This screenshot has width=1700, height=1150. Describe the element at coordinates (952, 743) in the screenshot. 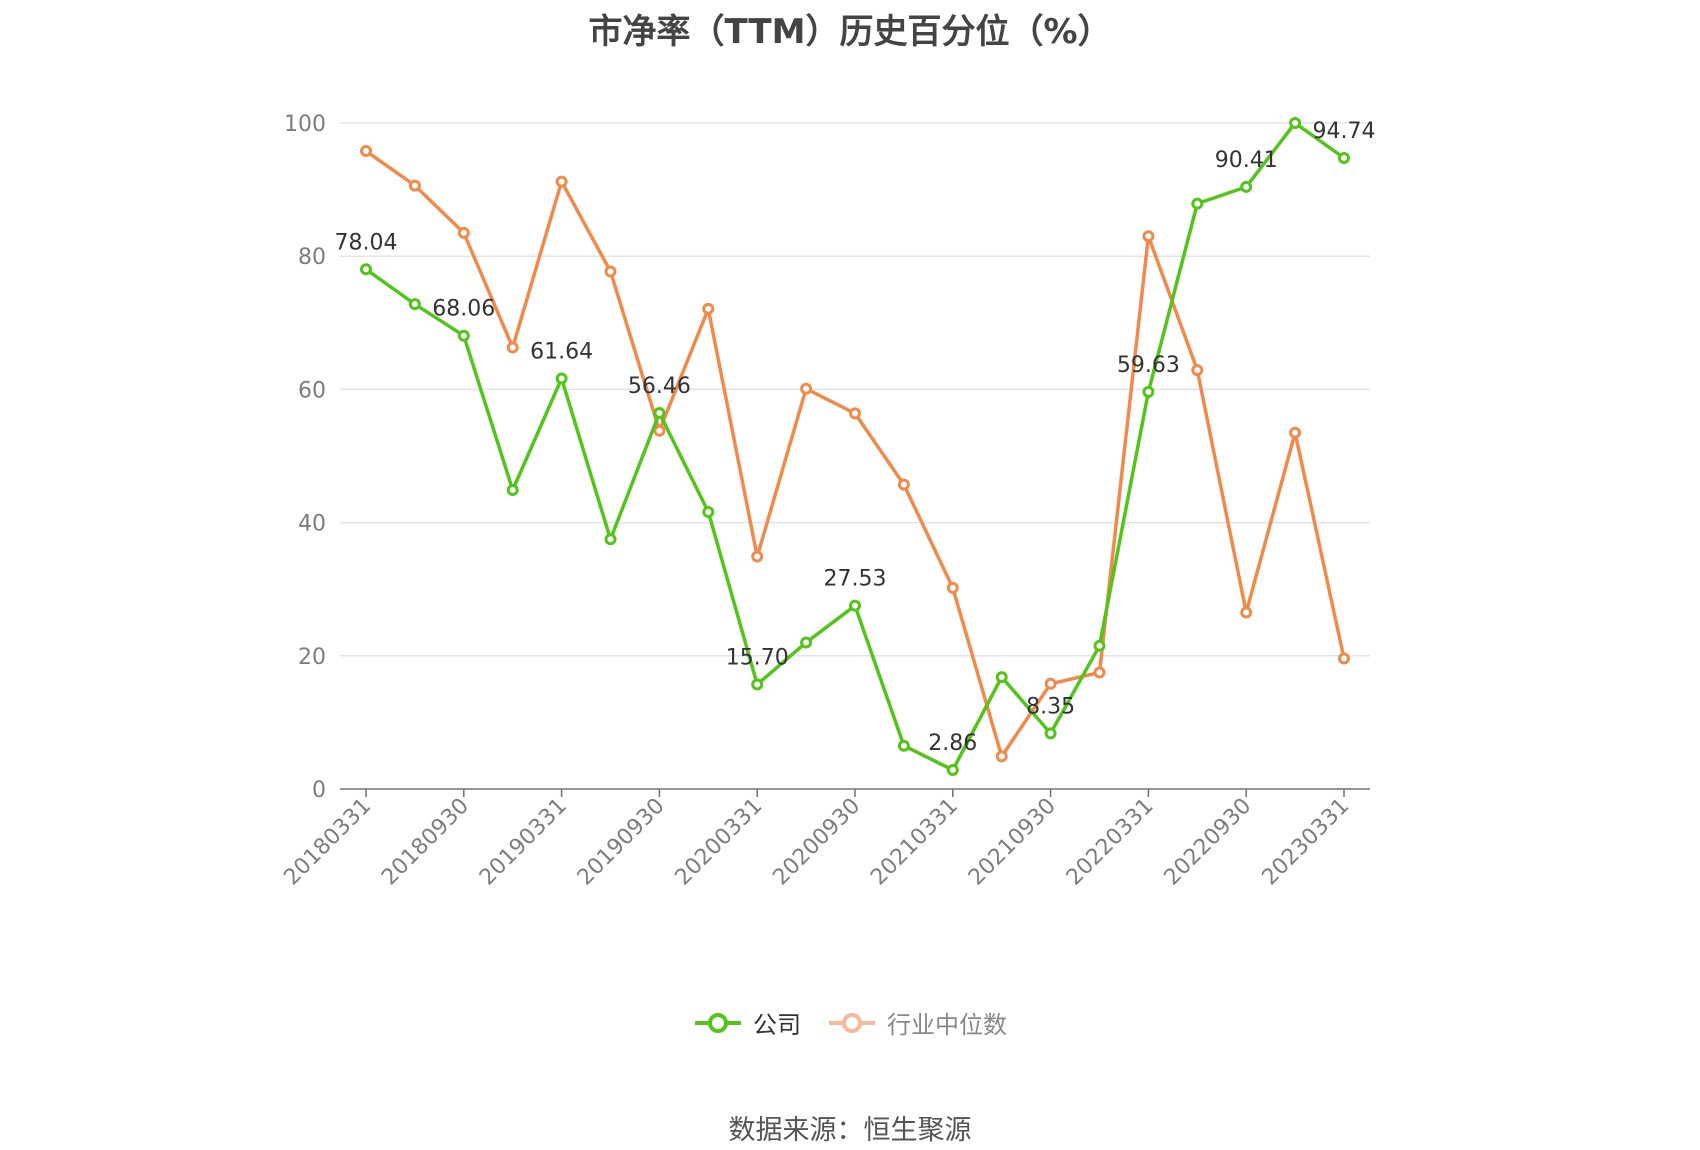

I see `data-label: 2.86` at that location.